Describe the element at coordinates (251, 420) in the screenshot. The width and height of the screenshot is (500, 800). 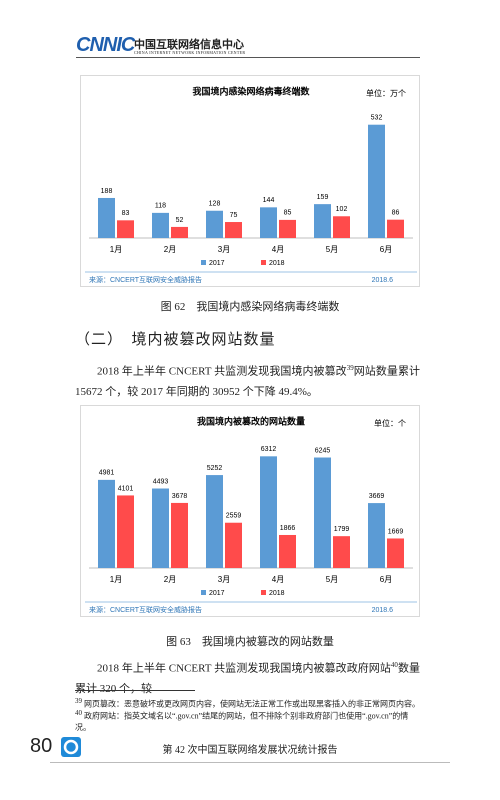
I see `chart-title: 我国境内被篡改的网站数量` at that location.